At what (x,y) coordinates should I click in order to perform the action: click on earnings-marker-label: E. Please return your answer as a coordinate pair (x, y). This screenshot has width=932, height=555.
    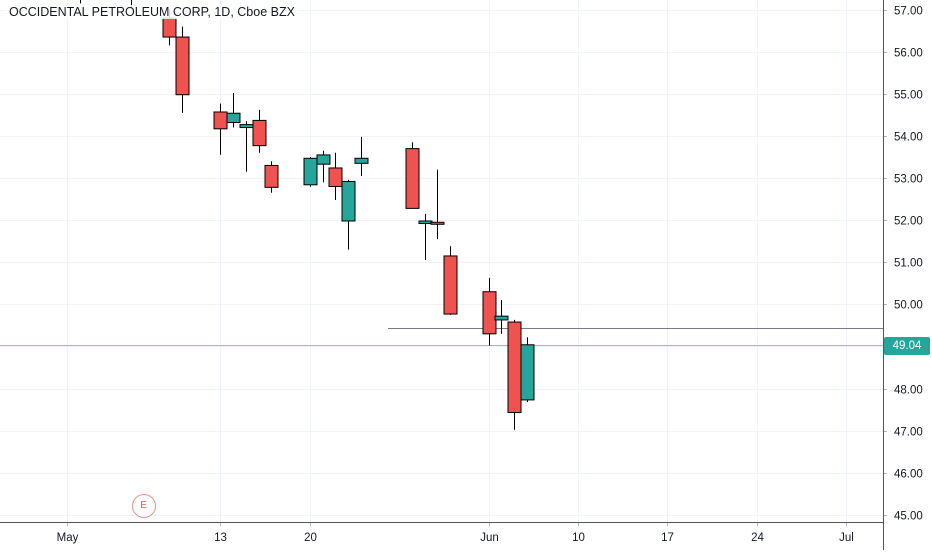
    Looking at the image, I should click on (143, 505).